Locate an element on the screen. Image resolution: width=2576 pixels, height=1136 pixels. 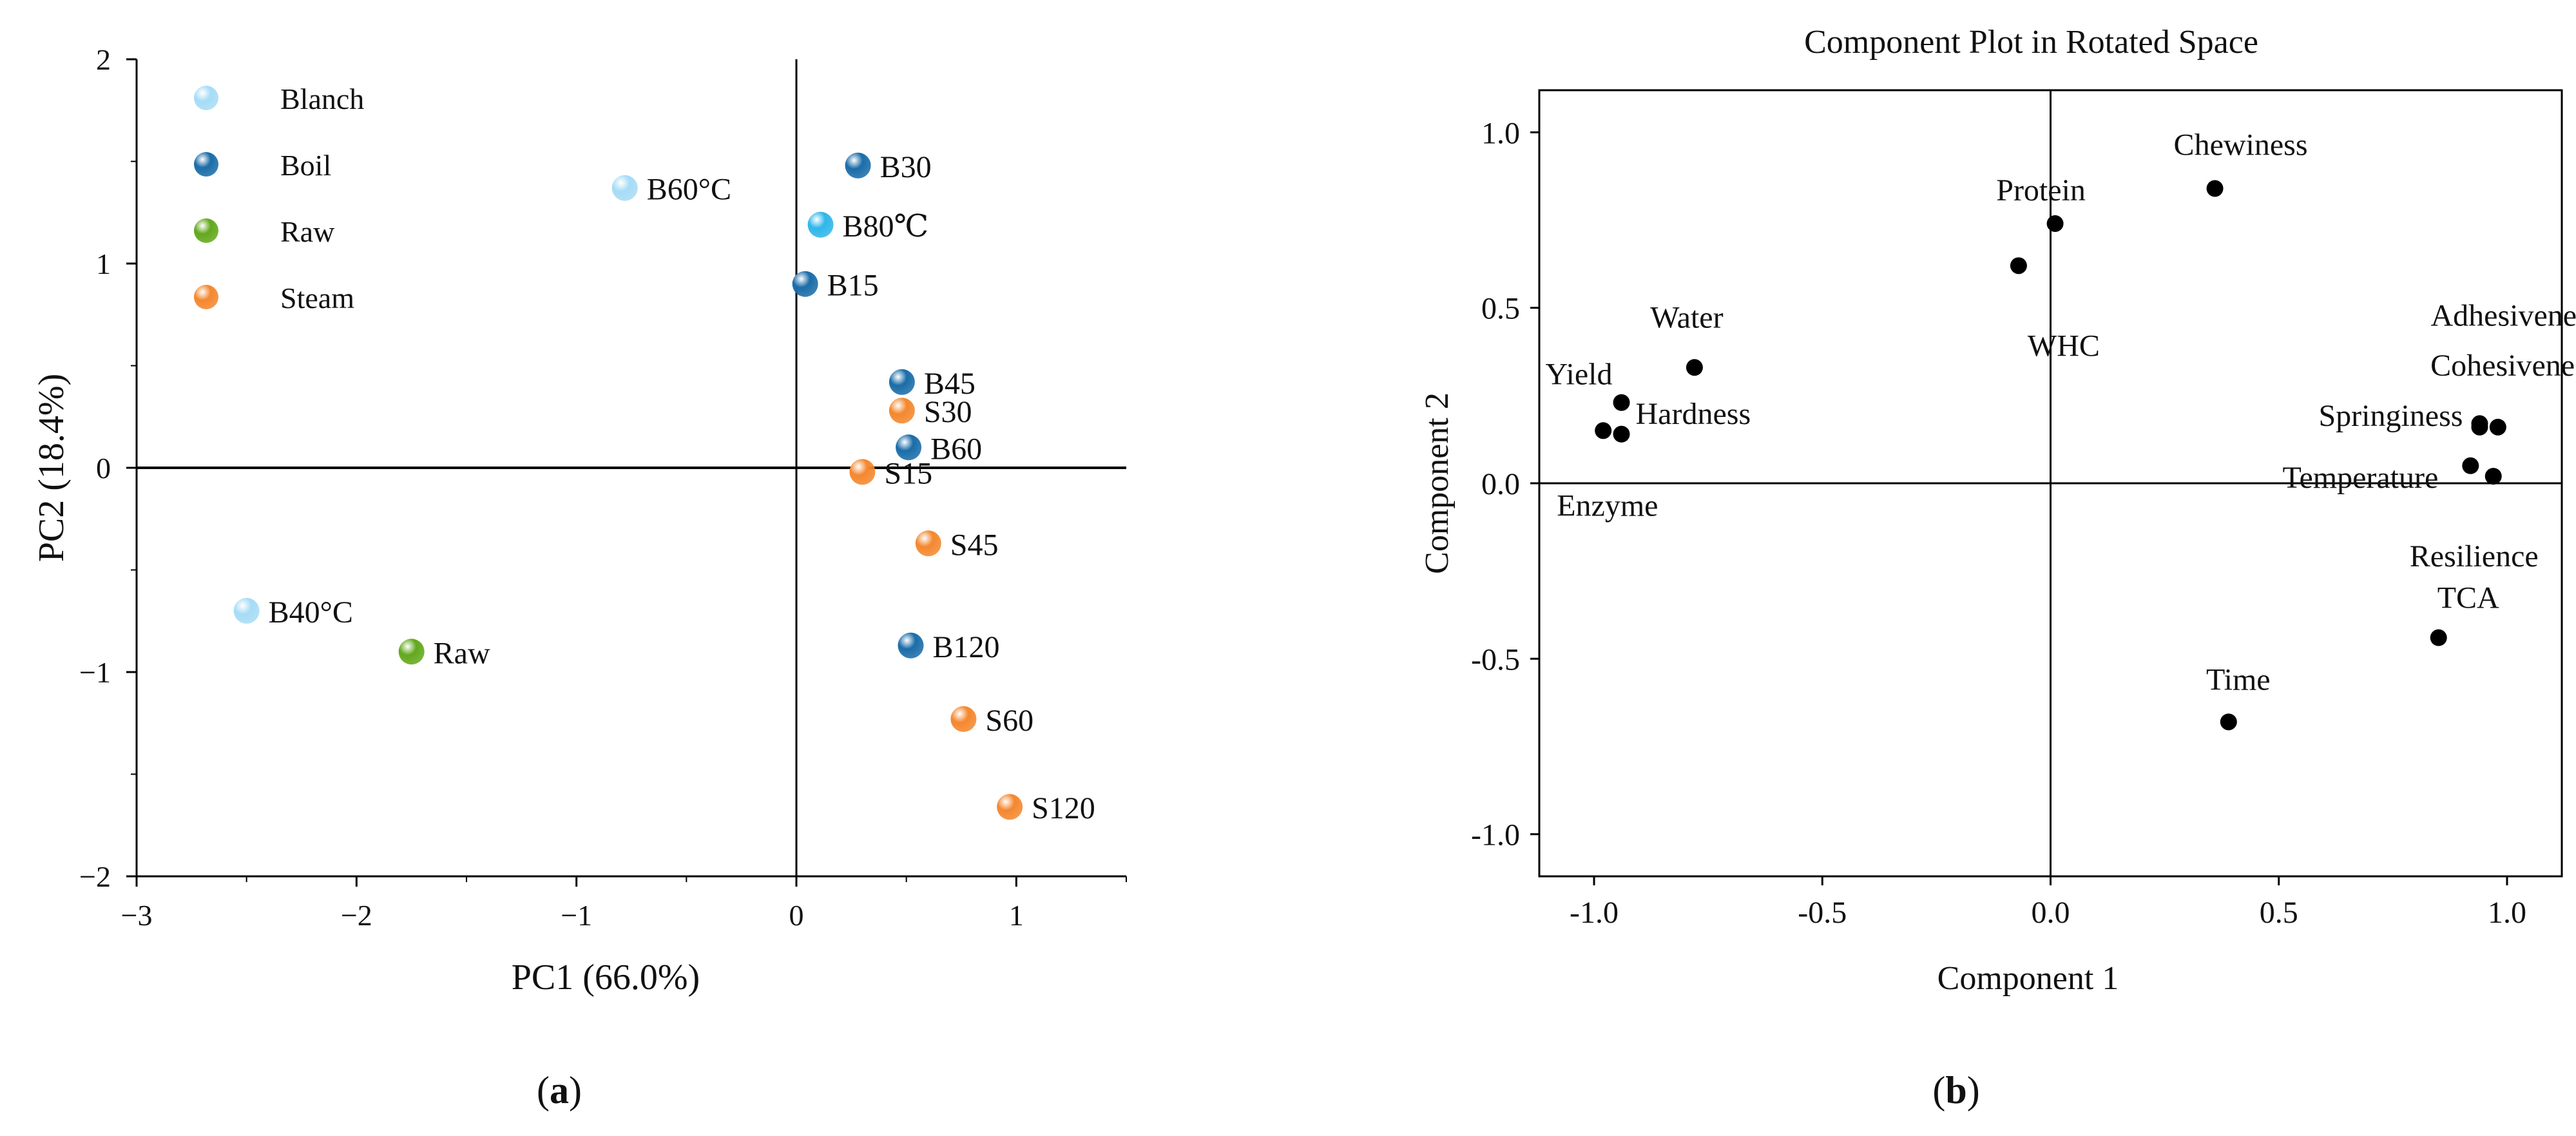
y-axis-title: PC2 (18.4%) is located at coordinates (52, 468).